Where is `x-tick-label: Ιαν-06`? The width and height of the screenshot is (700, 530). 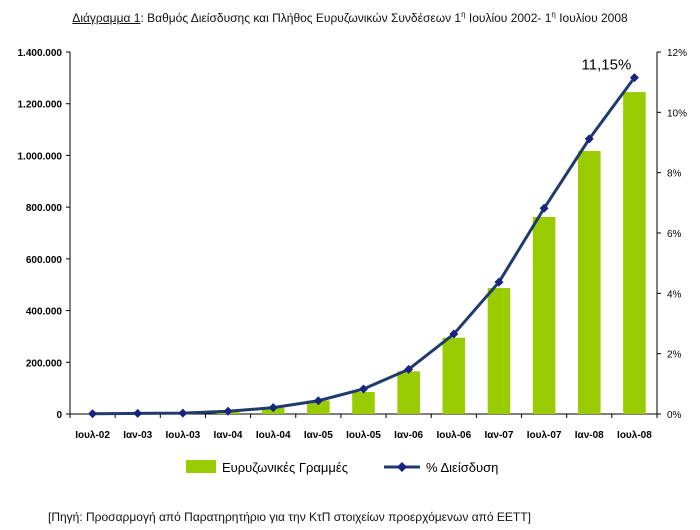
x-tick-label: Ιαν-06 is located at coordinates (408, 435).